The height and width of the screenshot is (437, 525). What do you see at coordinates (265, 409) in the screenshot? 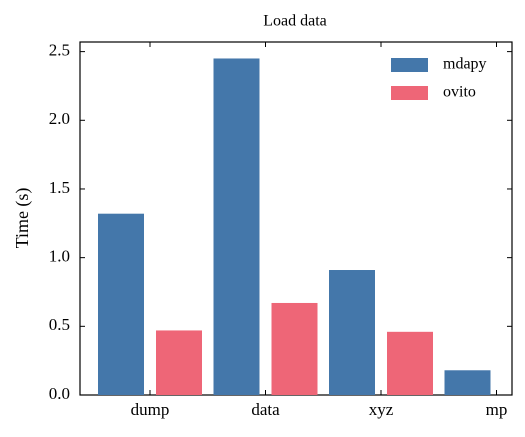
I see `x-tick-label: data` at bounding box center [265, 409].